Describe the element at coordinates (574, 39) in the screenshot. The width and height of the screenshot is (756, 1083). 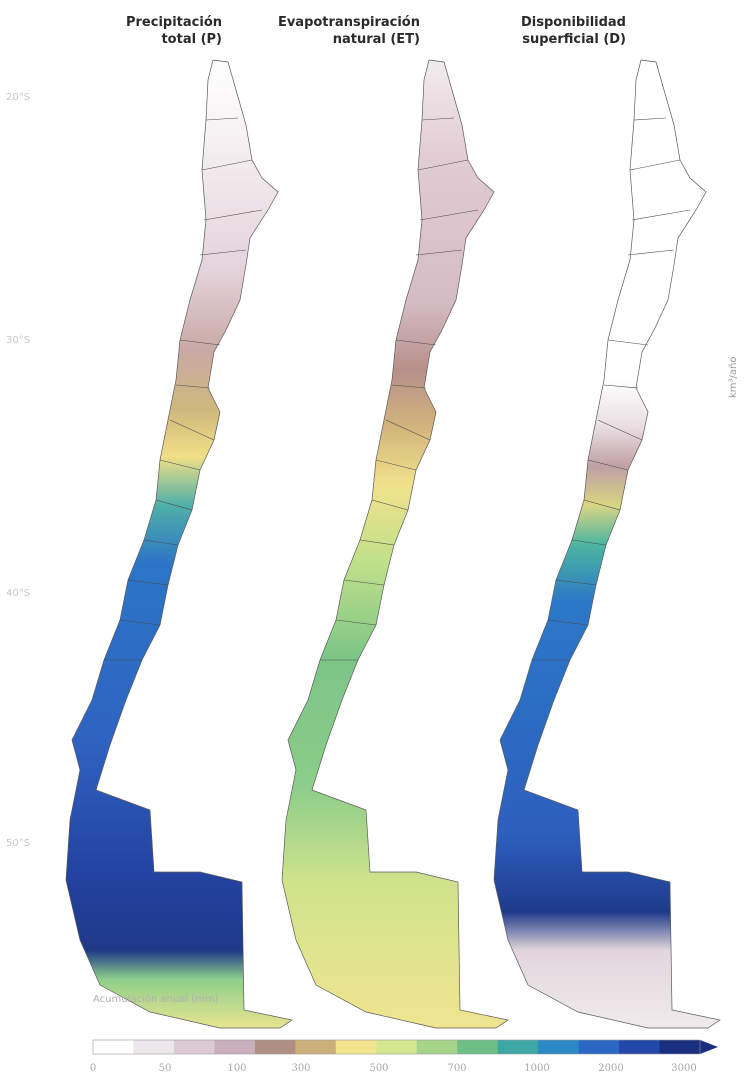
I see `title-line: superficial (D)` at that location.